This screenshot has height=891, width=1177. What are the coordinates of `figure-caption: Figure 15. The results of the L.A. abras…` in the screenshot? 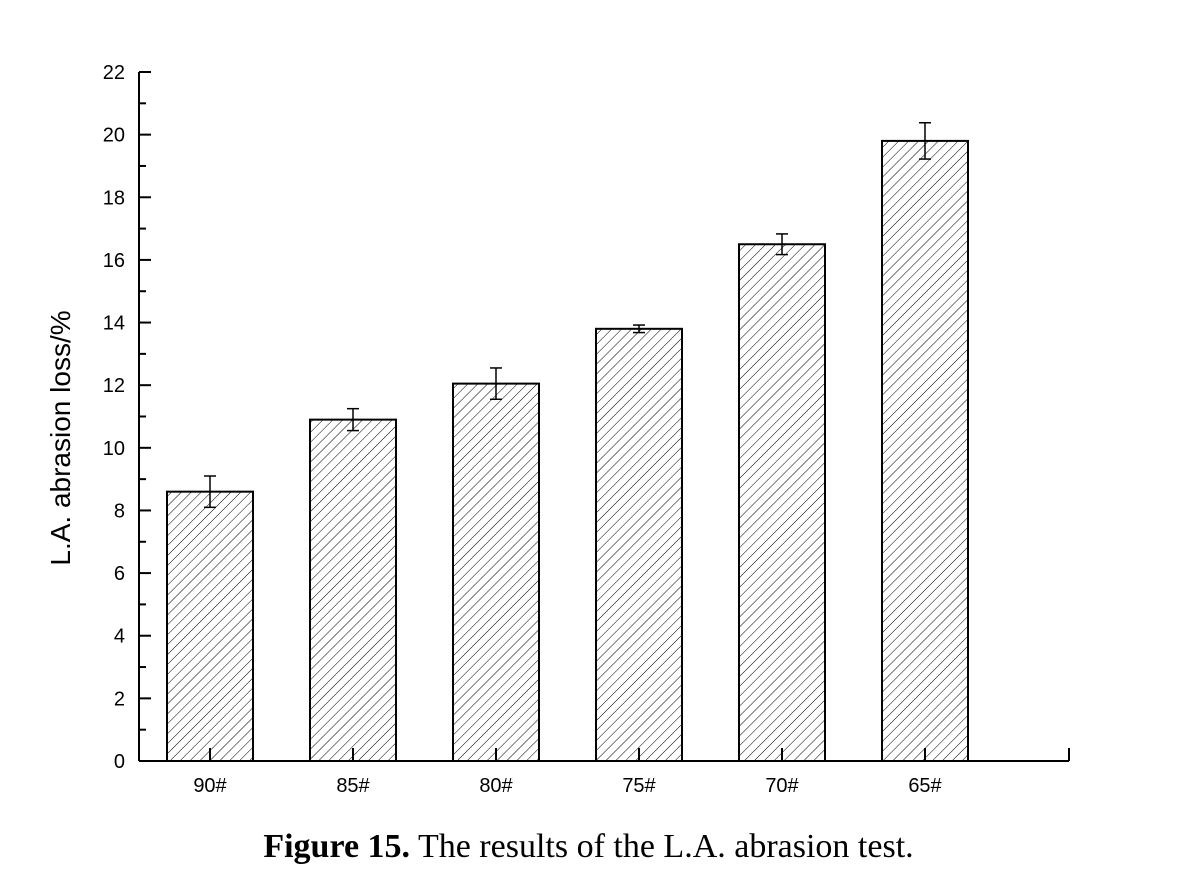 It's located at (588, 847).